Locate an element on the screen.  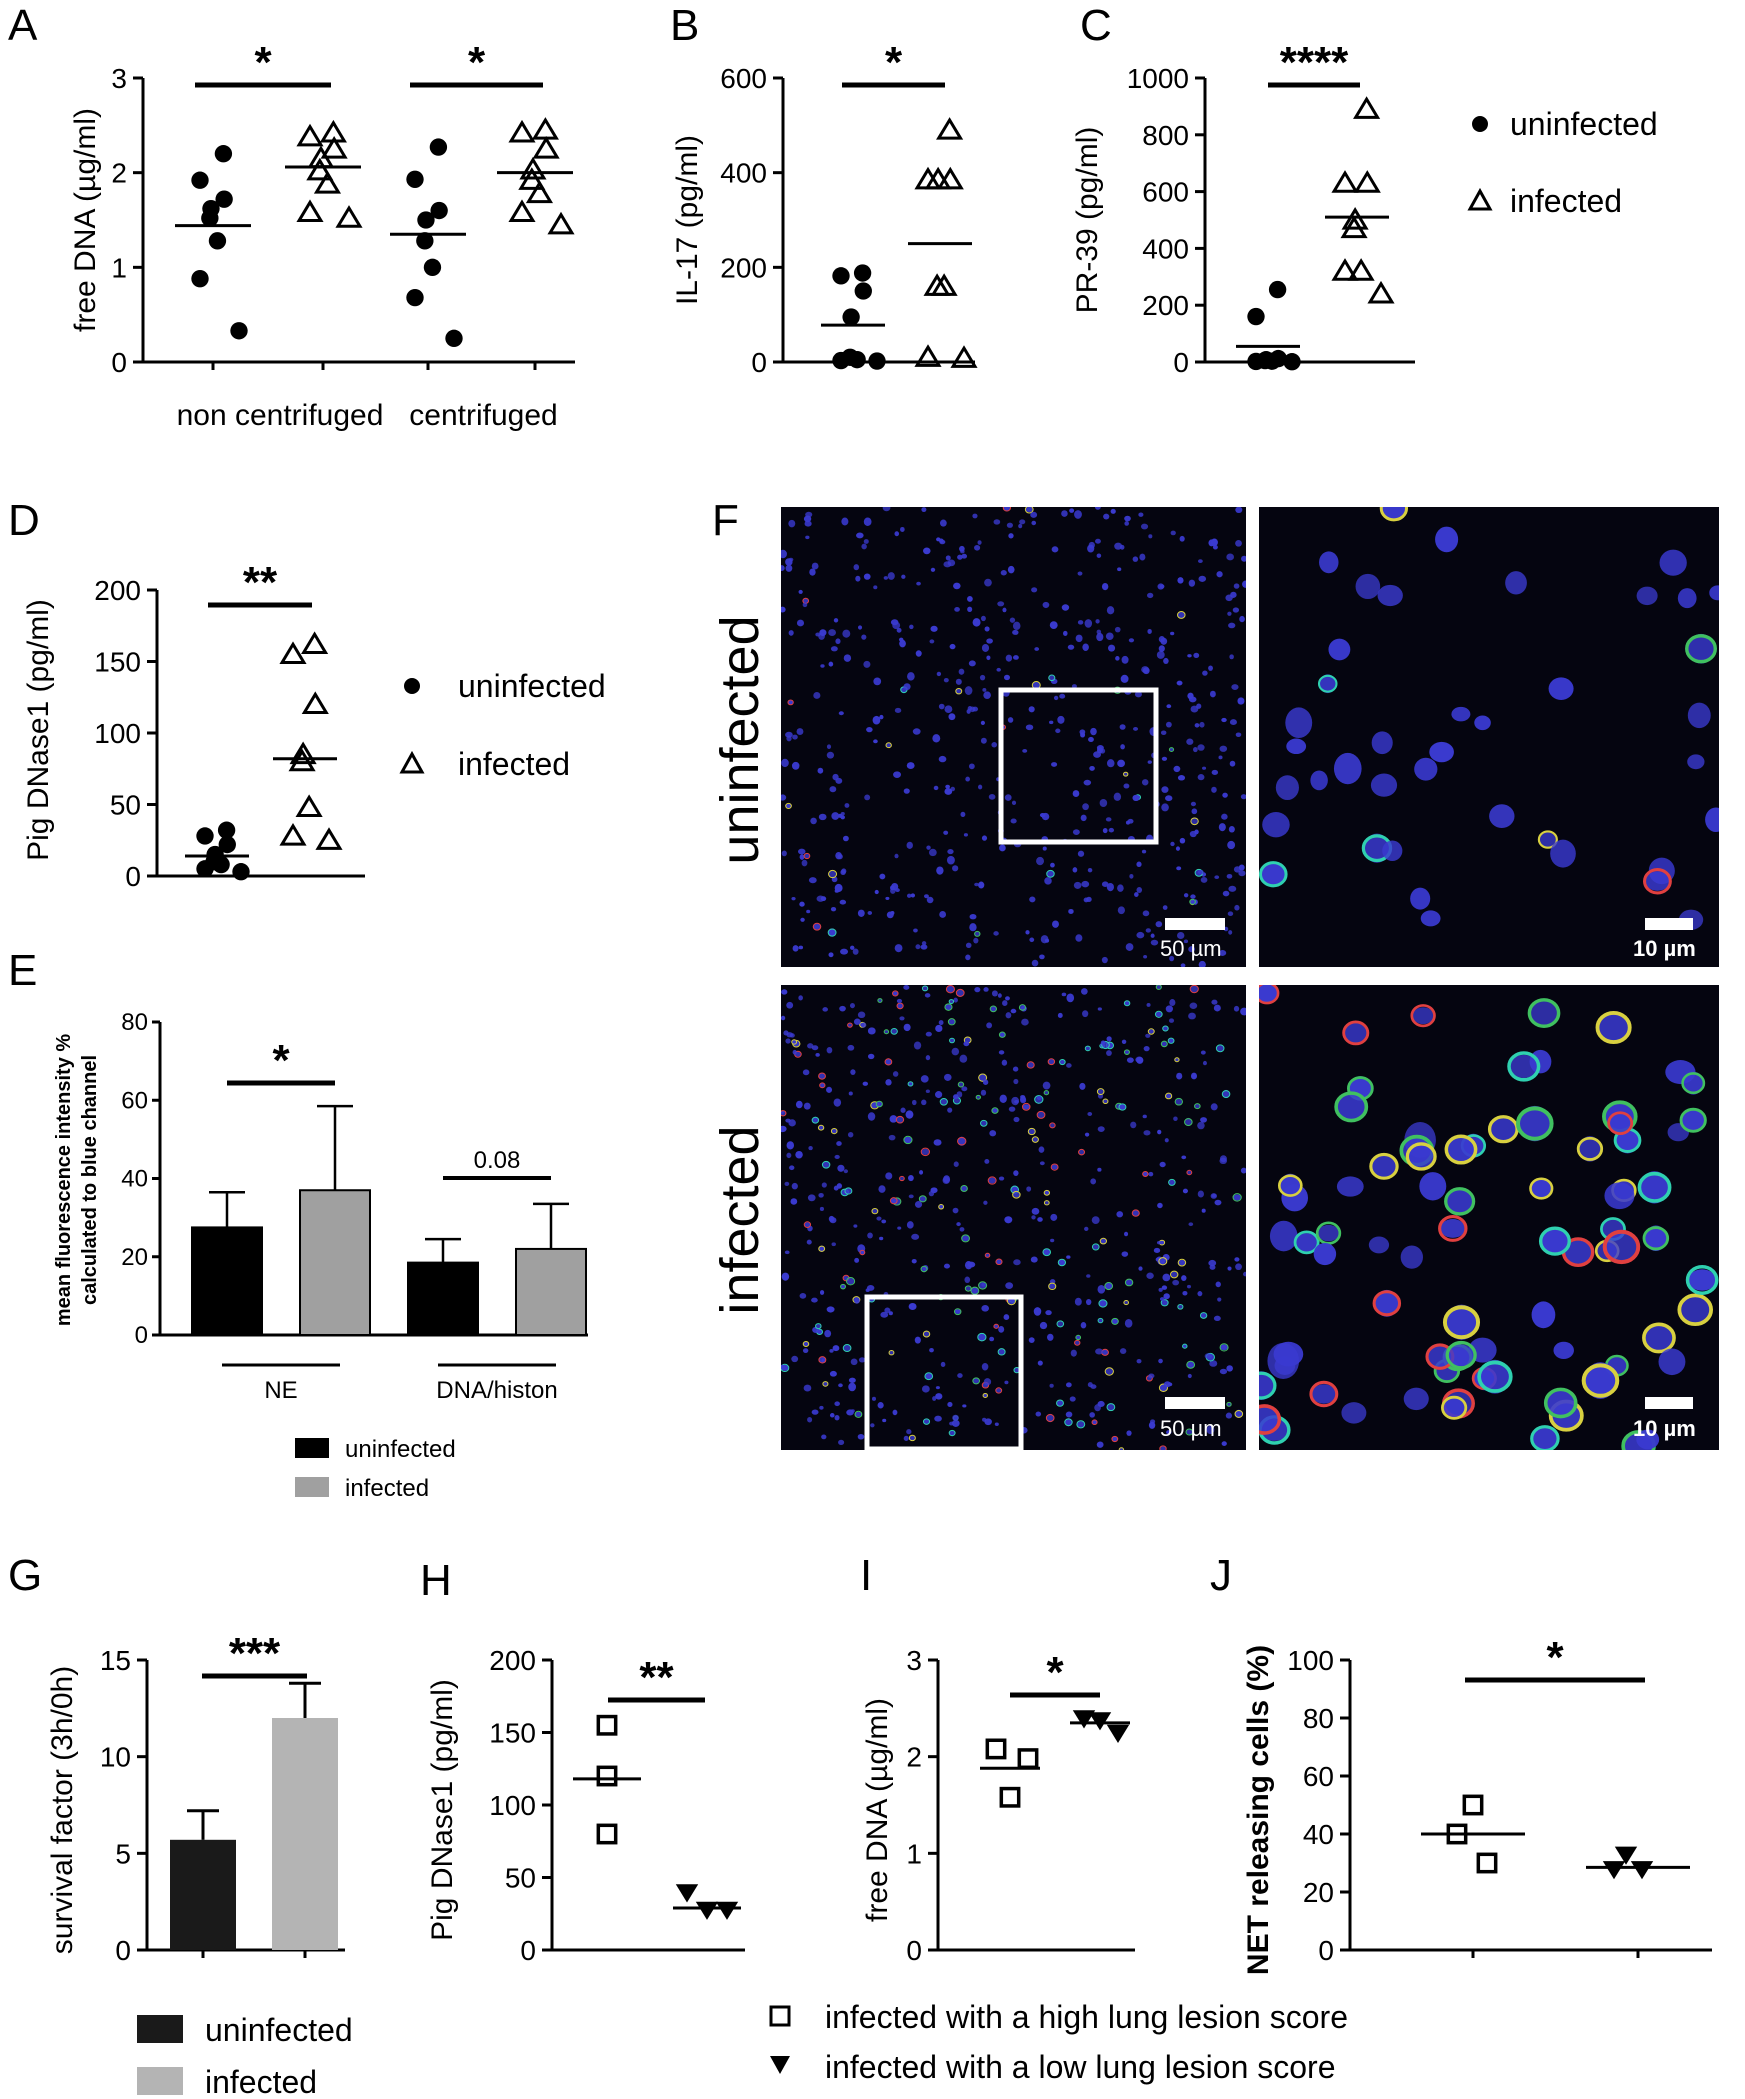
micrograph-uninfected-overview is located at coordinates (1013, 737).